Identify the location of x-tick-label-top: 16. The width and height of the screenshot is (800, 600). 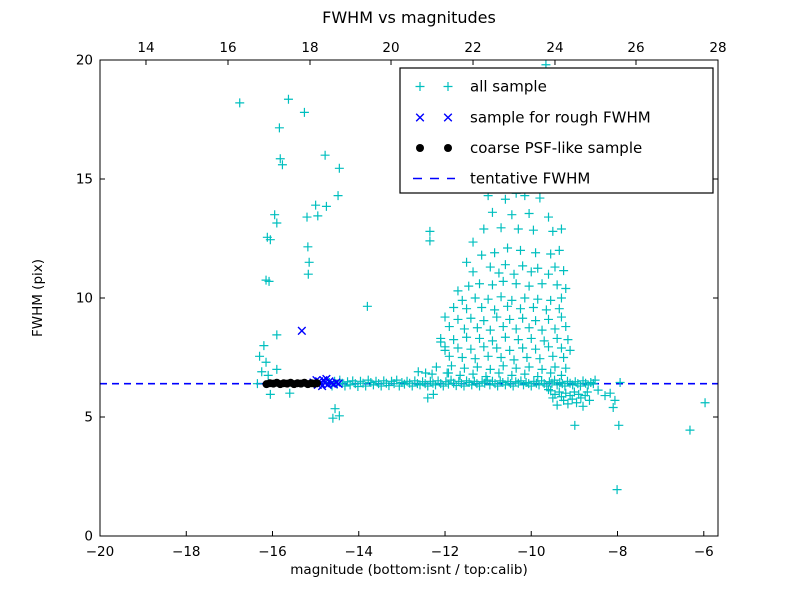
(227, 48).